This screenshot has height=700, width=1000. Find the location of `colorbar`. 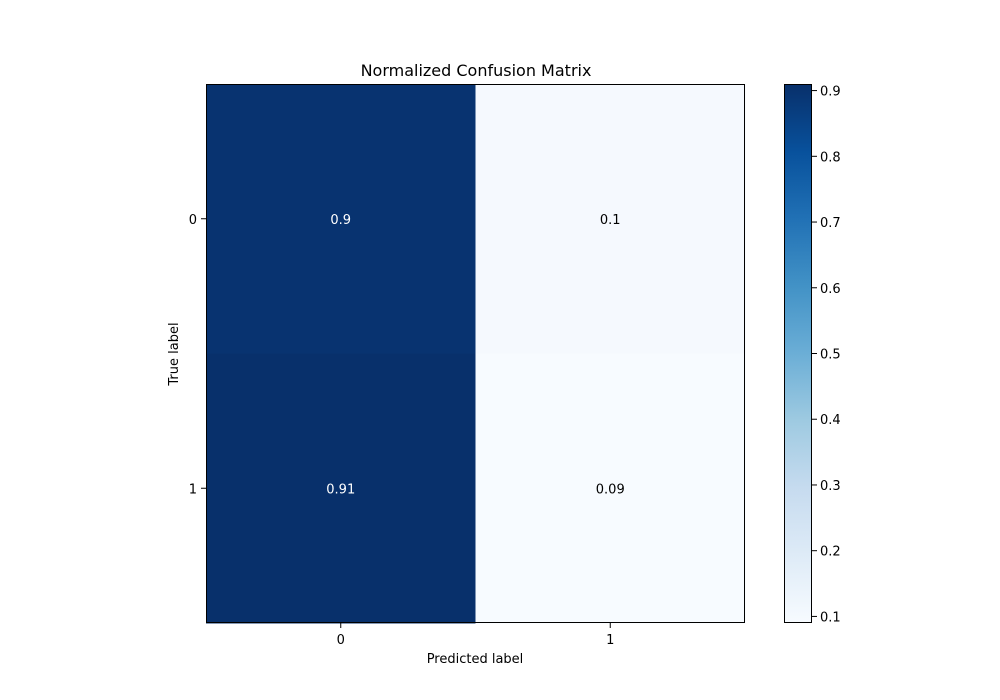

colorbar is located at coordinates (798, 353).